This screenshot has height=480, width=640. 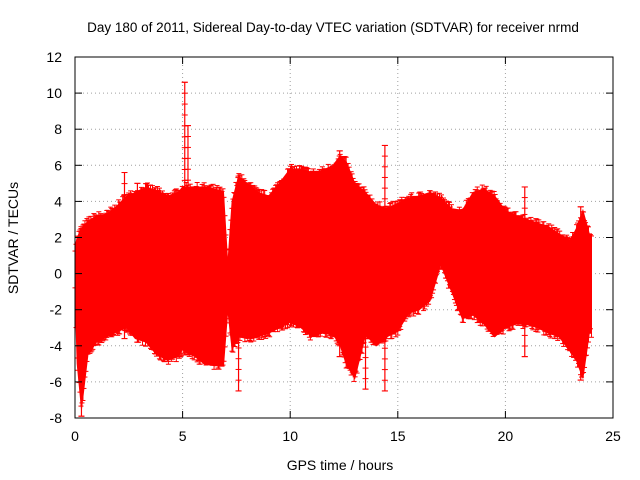 I want to click on x-tick-label: 5, so click(x=183, y=436).